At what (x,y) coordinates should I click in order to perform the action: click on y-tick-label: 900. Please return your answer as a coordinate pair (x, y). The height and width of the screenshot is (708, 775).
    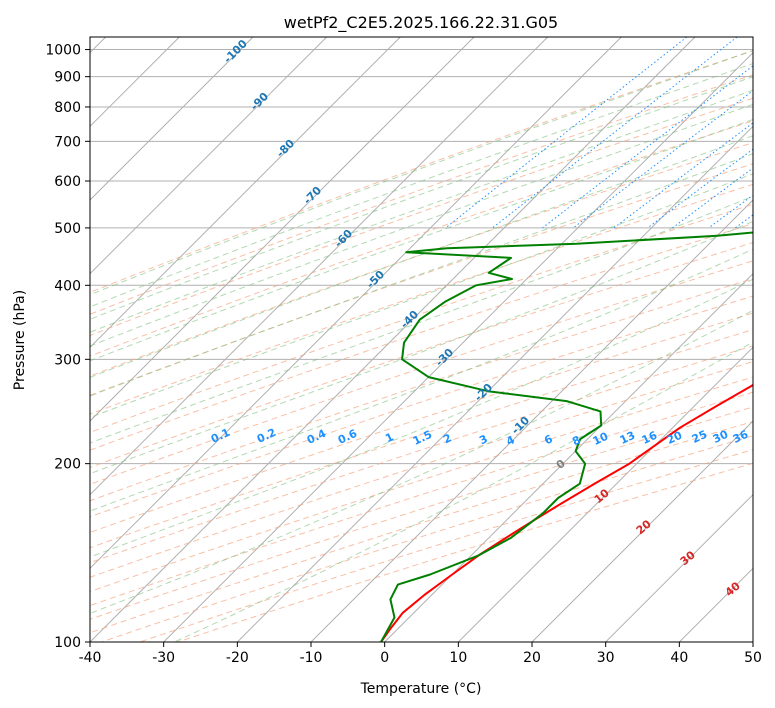
    Looking at the image, I should click on (67, 78).